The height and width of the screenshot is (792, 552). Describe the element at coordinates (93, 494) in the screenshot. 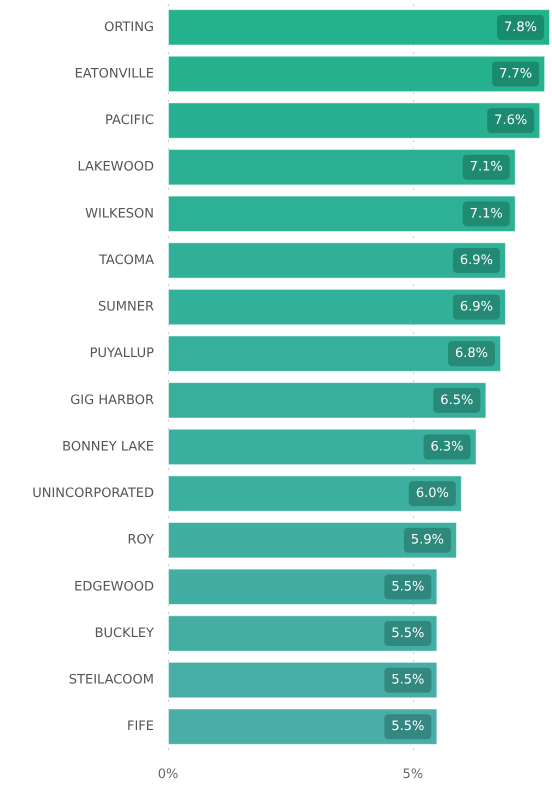

I see `y-tick-label: UNINCORPORATED` at that location.